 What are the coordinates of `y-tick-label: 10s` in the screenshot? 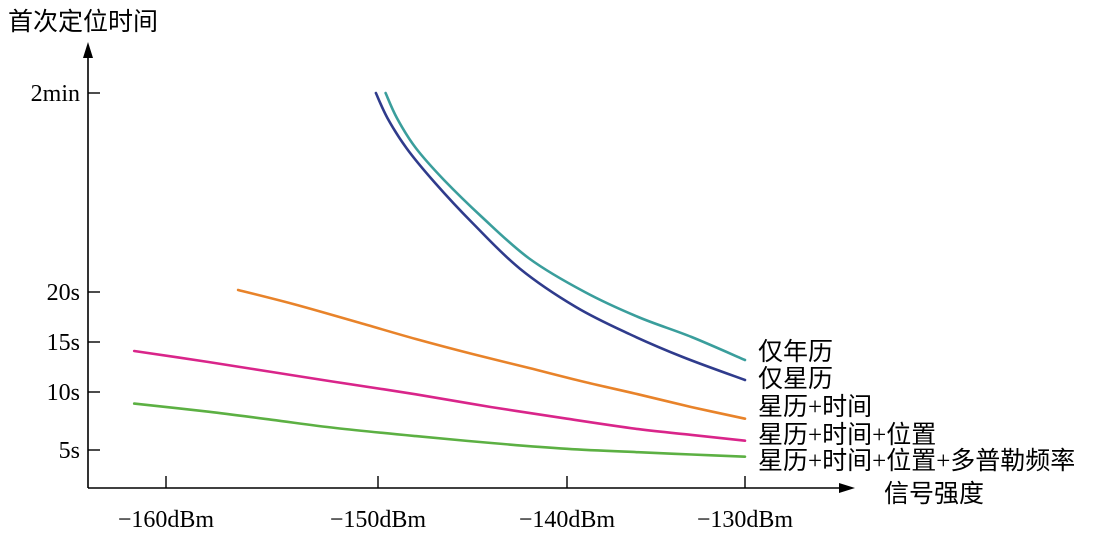 It's located at (63, 393).